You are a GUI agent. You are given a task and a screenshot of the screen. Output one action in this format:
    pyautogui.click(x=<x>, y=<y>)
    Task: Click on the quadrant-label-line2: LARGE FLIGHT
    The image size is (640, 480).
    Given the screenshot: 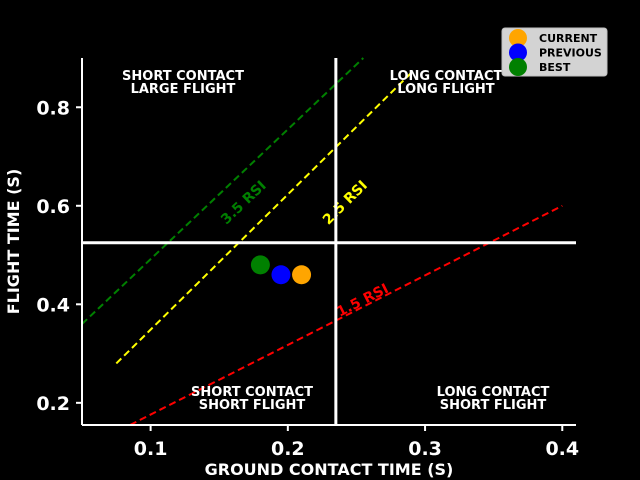 What is the action you would take?
    pyautogui.click(x=183, y=89)
    